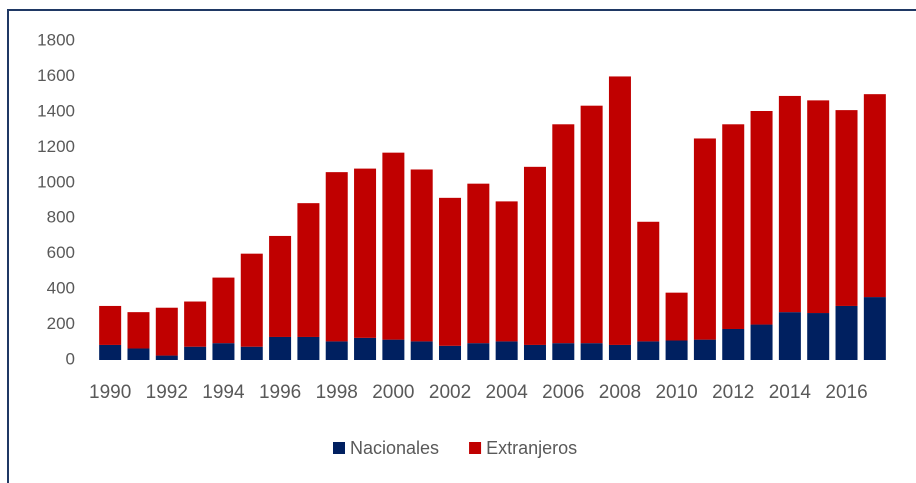 This screenshot has height=483, width=916. I want to click on x-tick-label: 1996, so click(280, 392).